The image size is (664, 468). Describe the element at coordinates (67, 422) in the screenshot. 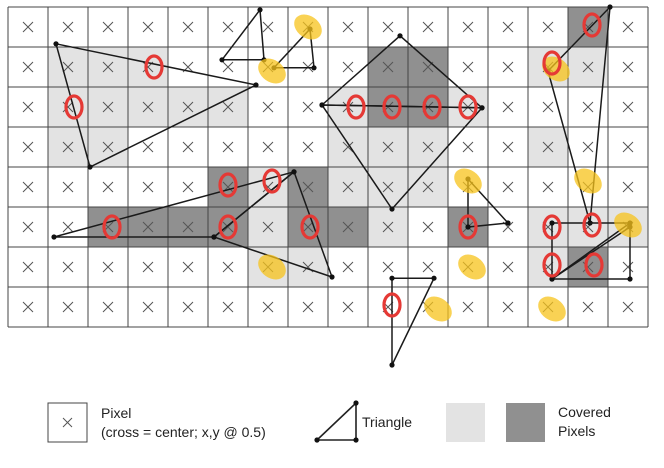

I see `legend-cross-icon` at that location.